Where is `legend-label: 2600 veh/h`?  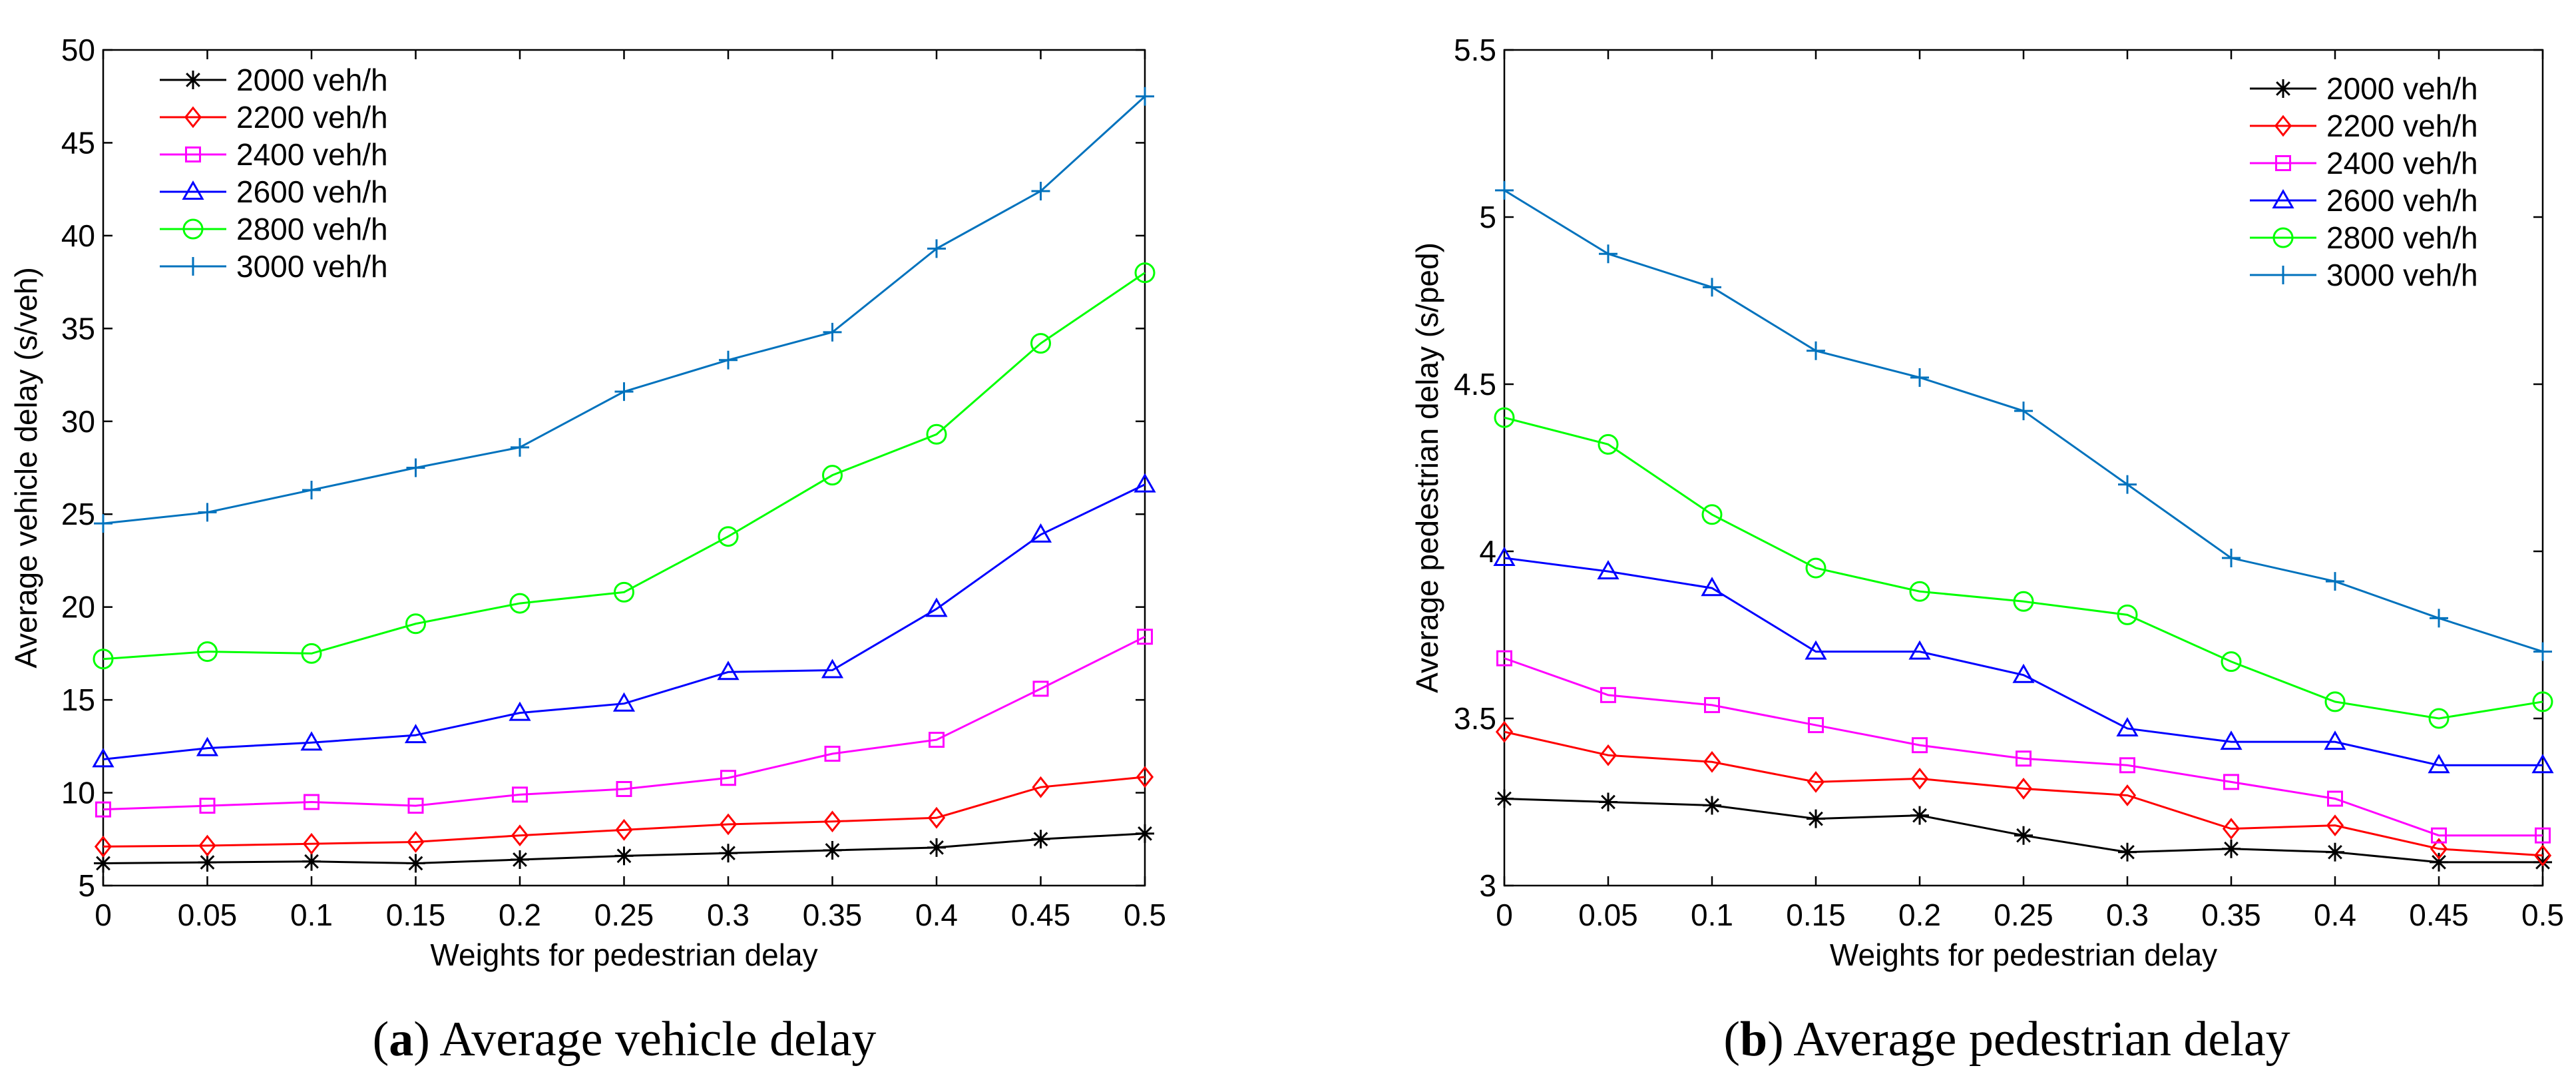 legend-label: 2600 veh/h is located at coordinates (2402, 200).